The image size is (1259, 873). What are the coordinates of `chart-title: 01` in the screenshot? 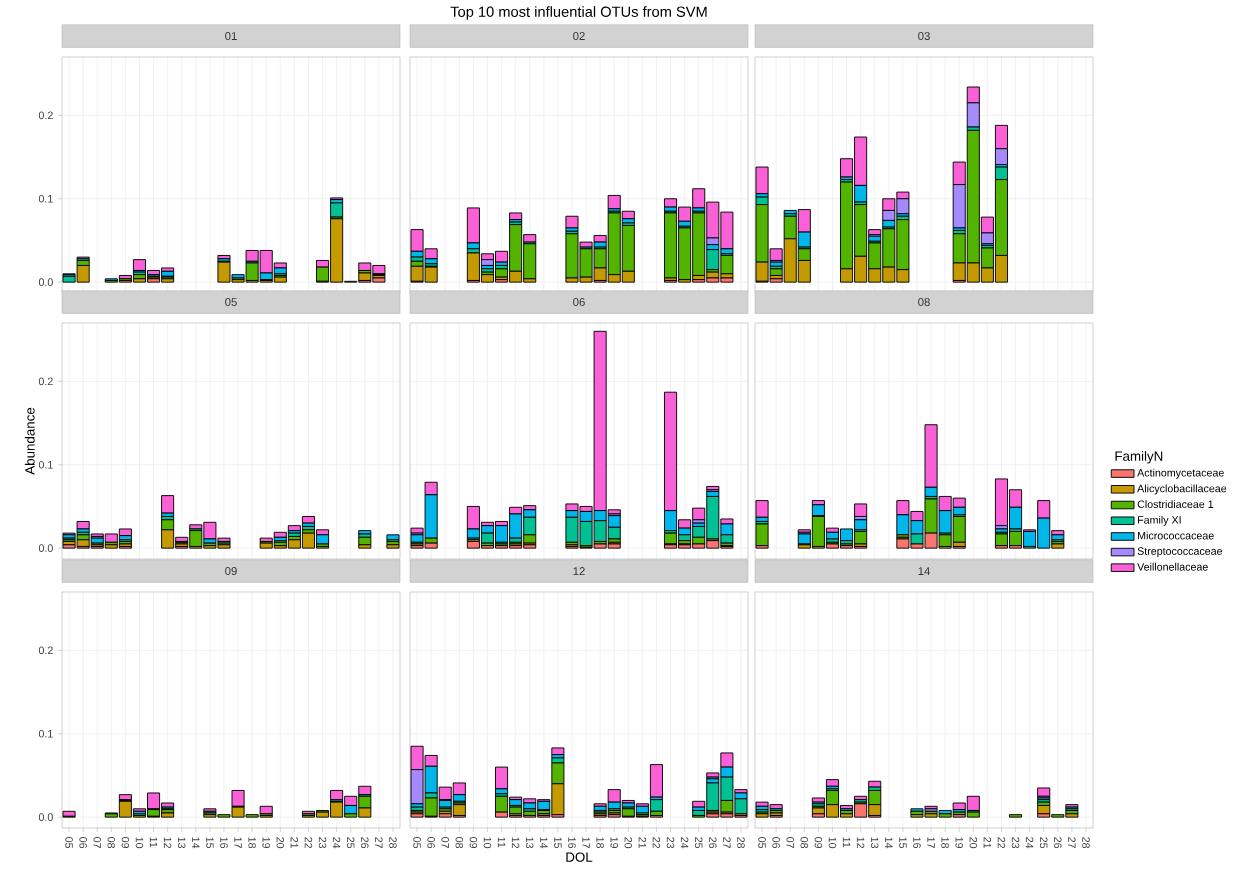 It's located at (231, 36).